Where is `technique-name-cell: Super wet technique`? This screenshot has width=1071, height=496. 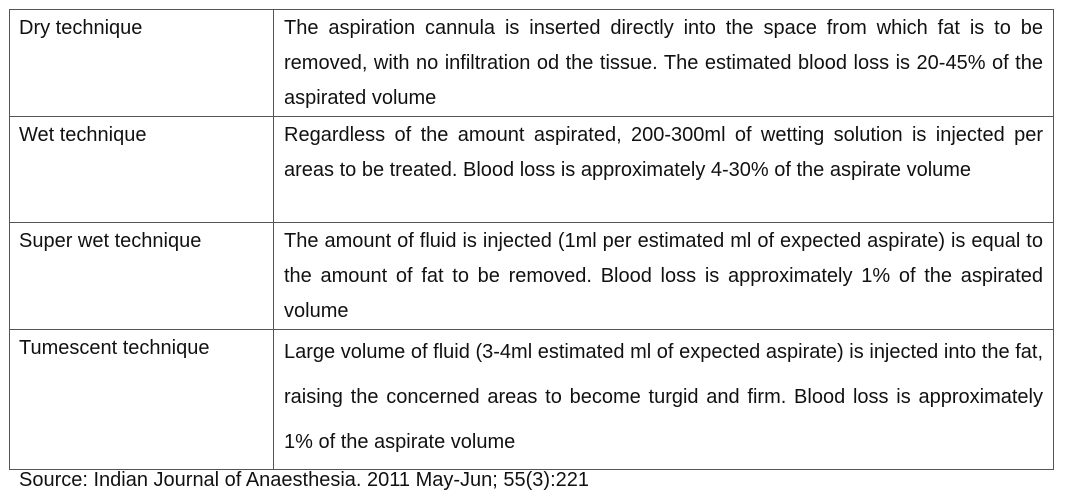
technique-name-cell: Super wet technique is located at coordinates (141, 276).